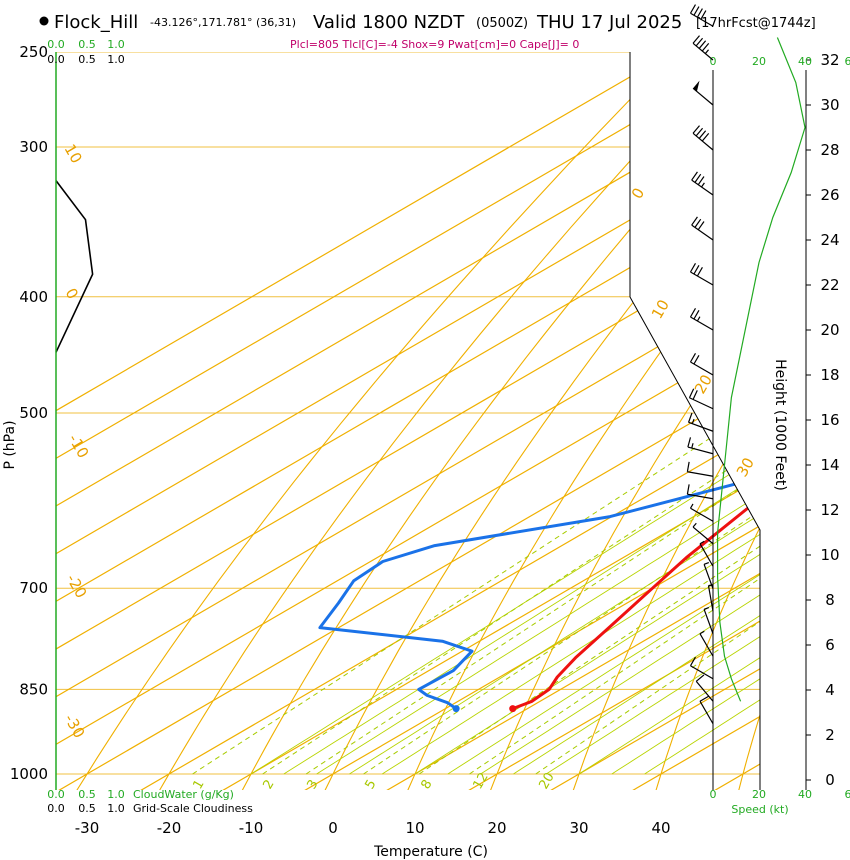 Image resolution: width=850 pixels, height=860 pixels. Describe the element at coordinates (609, 22) in the screenshot. I see `valid-date: THU 17 Jul 2025` at that location.